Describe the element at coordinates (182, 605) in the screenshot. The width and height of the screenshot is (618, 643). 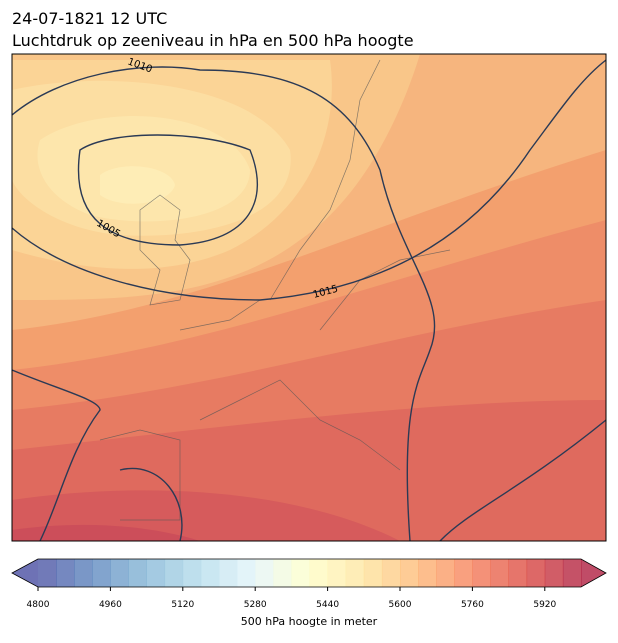
I see `colorbar-tick-label: 5120` at that location.